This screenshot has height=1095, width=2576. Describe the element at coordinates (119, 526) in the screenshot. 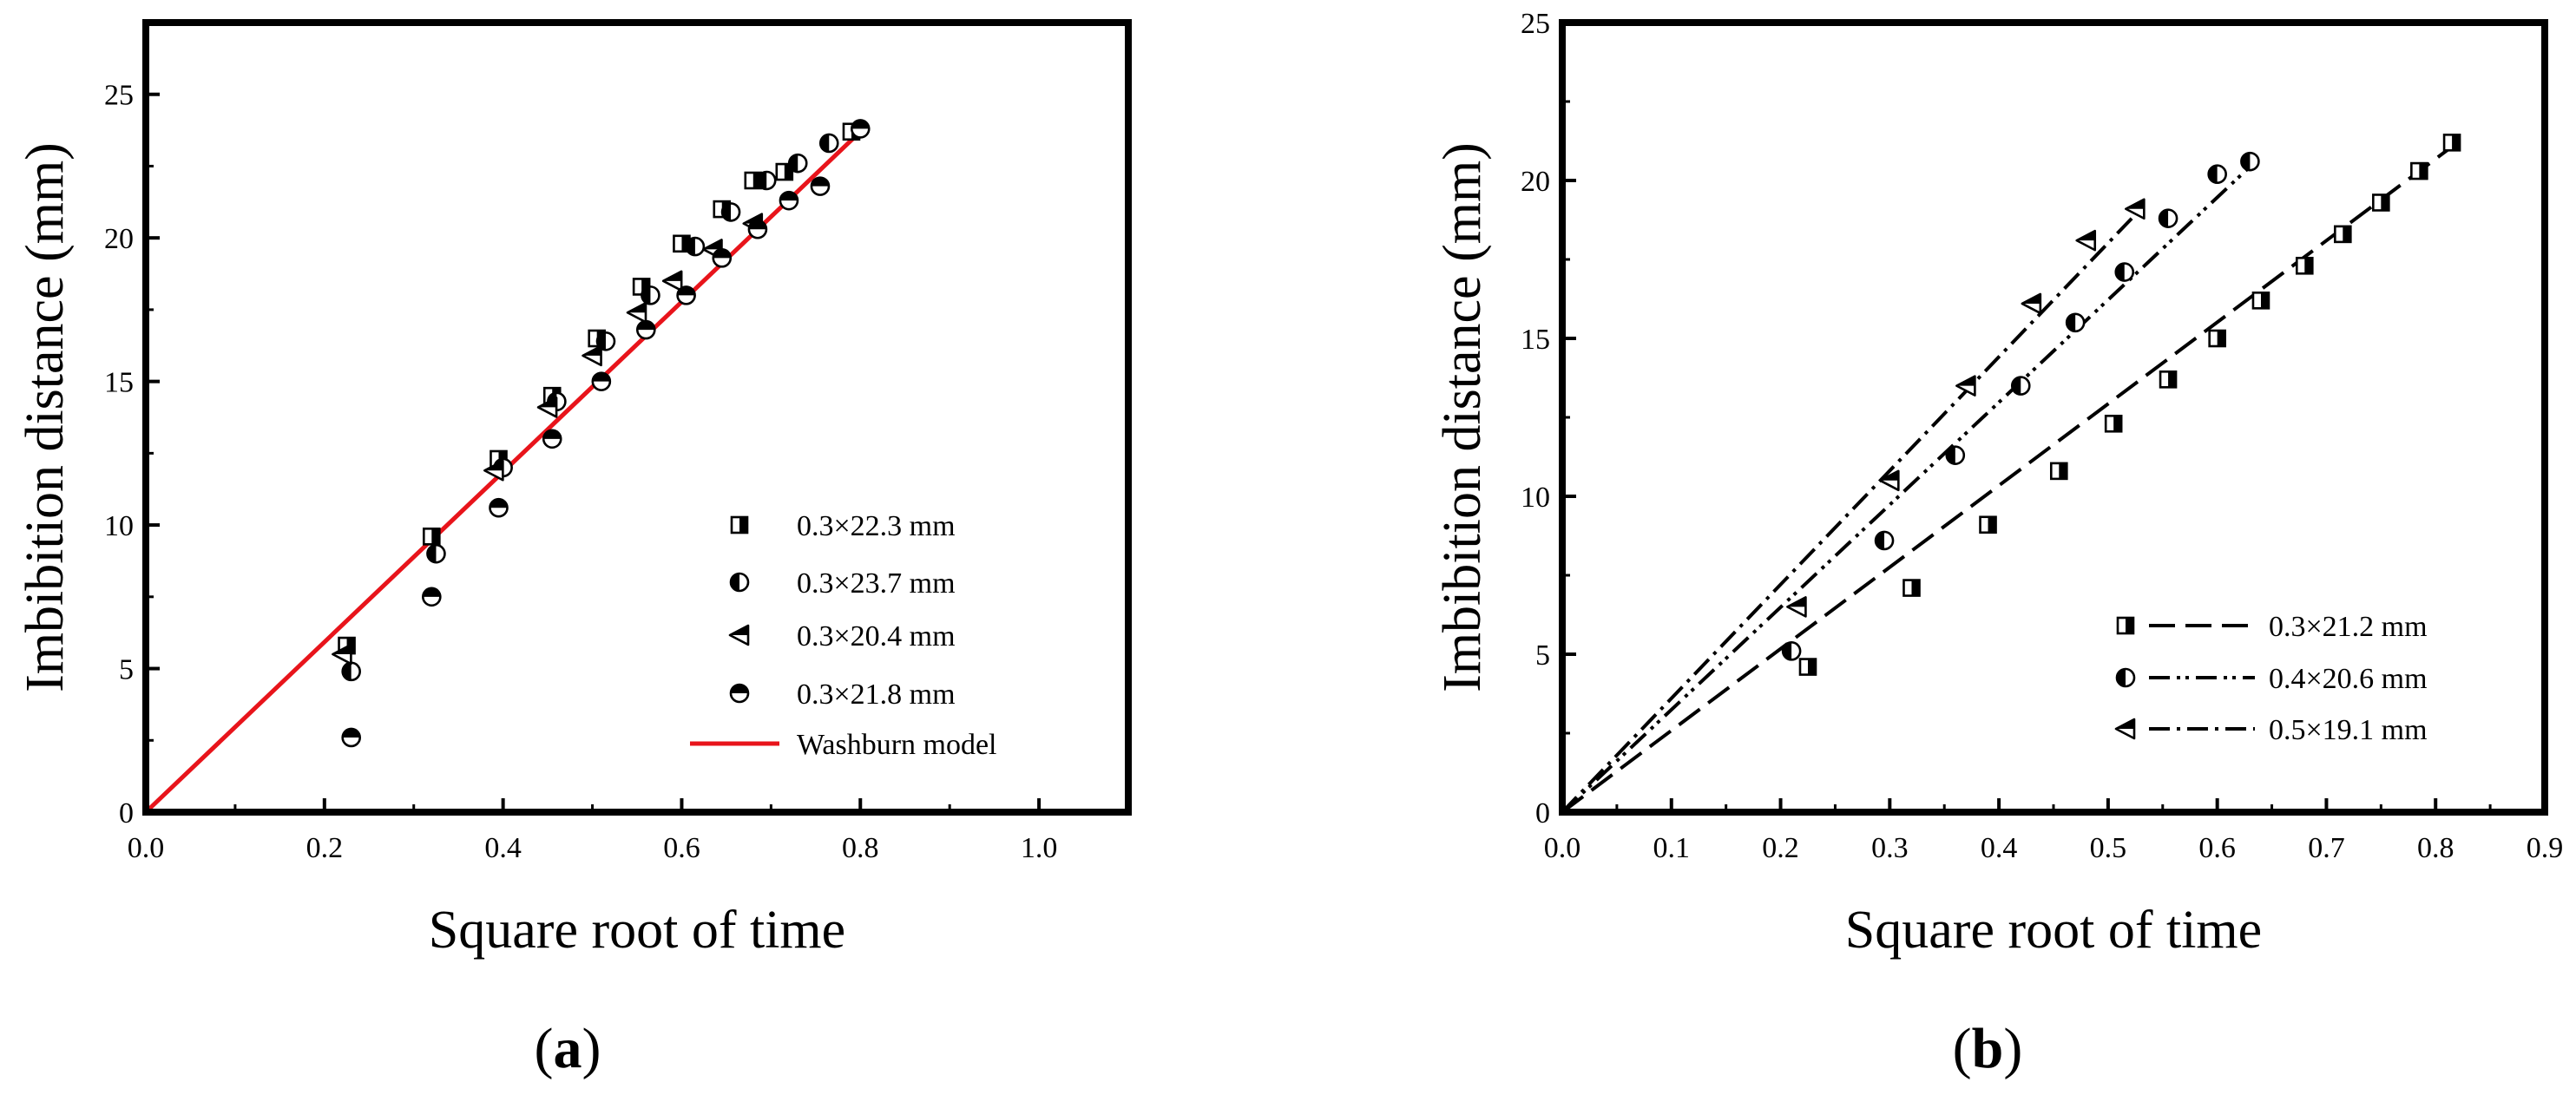

I see `panel-a-y-tick-label: 10` at that location.